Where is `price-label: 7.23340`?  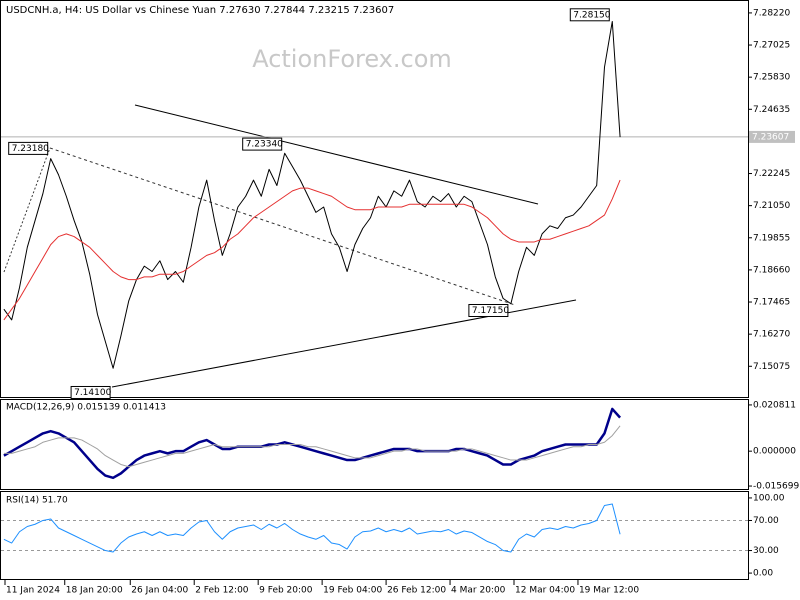
price-label: 7.23340 is located at coordinates (264, 145).